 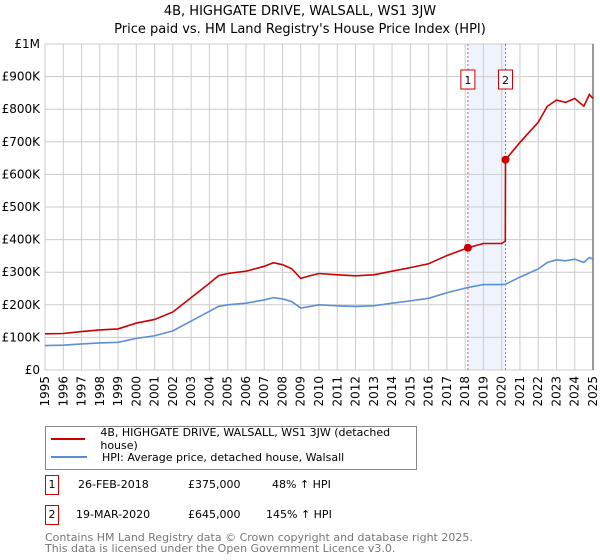 I want to click on x-tick-label: 2003, so click(x=191, y=391).